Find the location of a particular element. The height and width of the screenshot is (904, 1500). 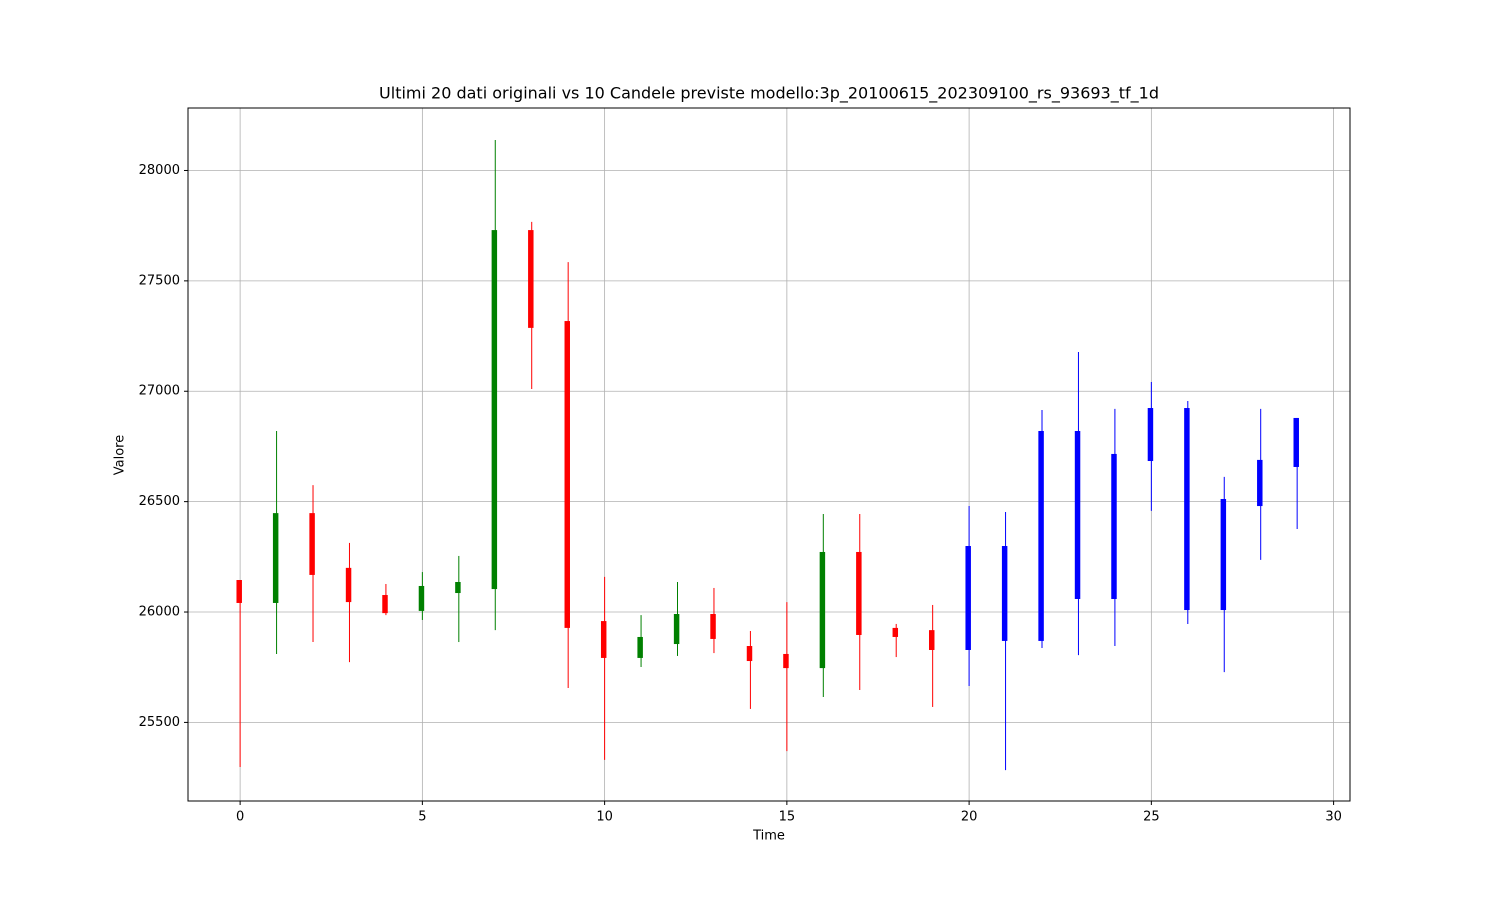

x-tick-label: 0 is located at coordinates (240, 817).